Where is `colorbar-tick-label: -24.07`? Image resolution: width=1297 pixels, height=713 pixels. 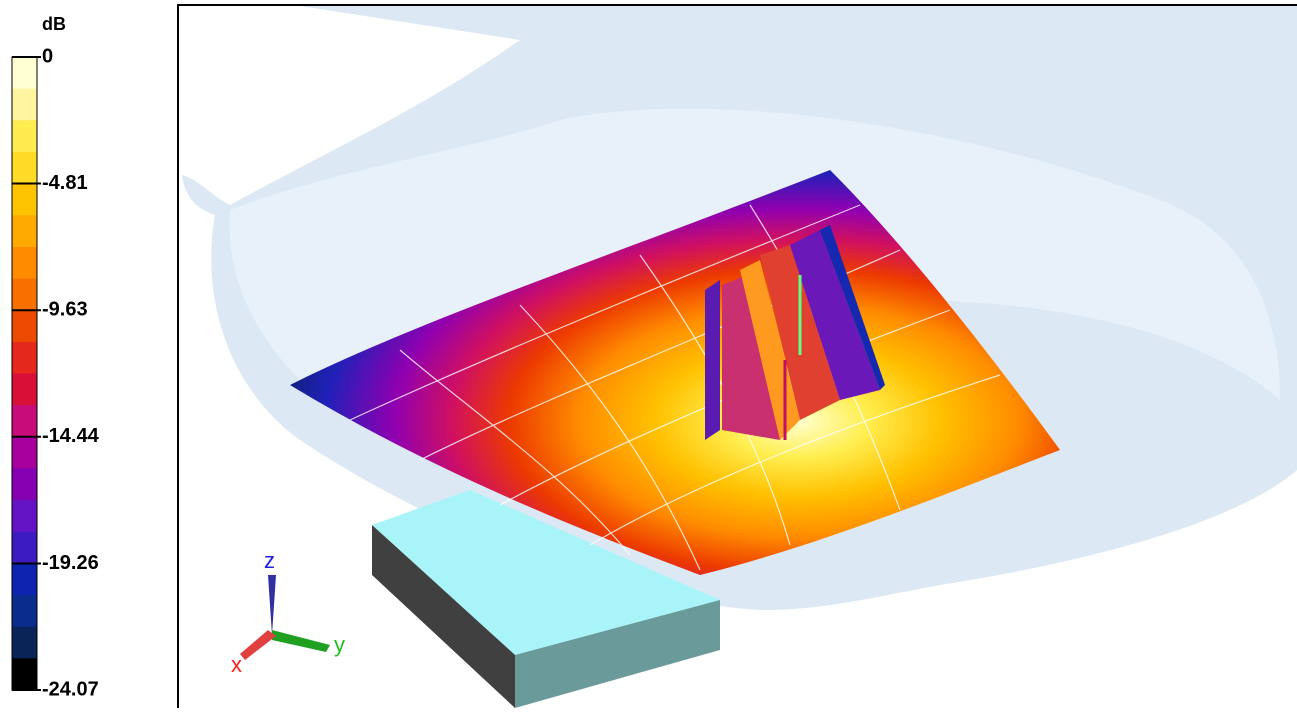
colorbar-tick-label: -24.07 is located at coordinates (70, 689).